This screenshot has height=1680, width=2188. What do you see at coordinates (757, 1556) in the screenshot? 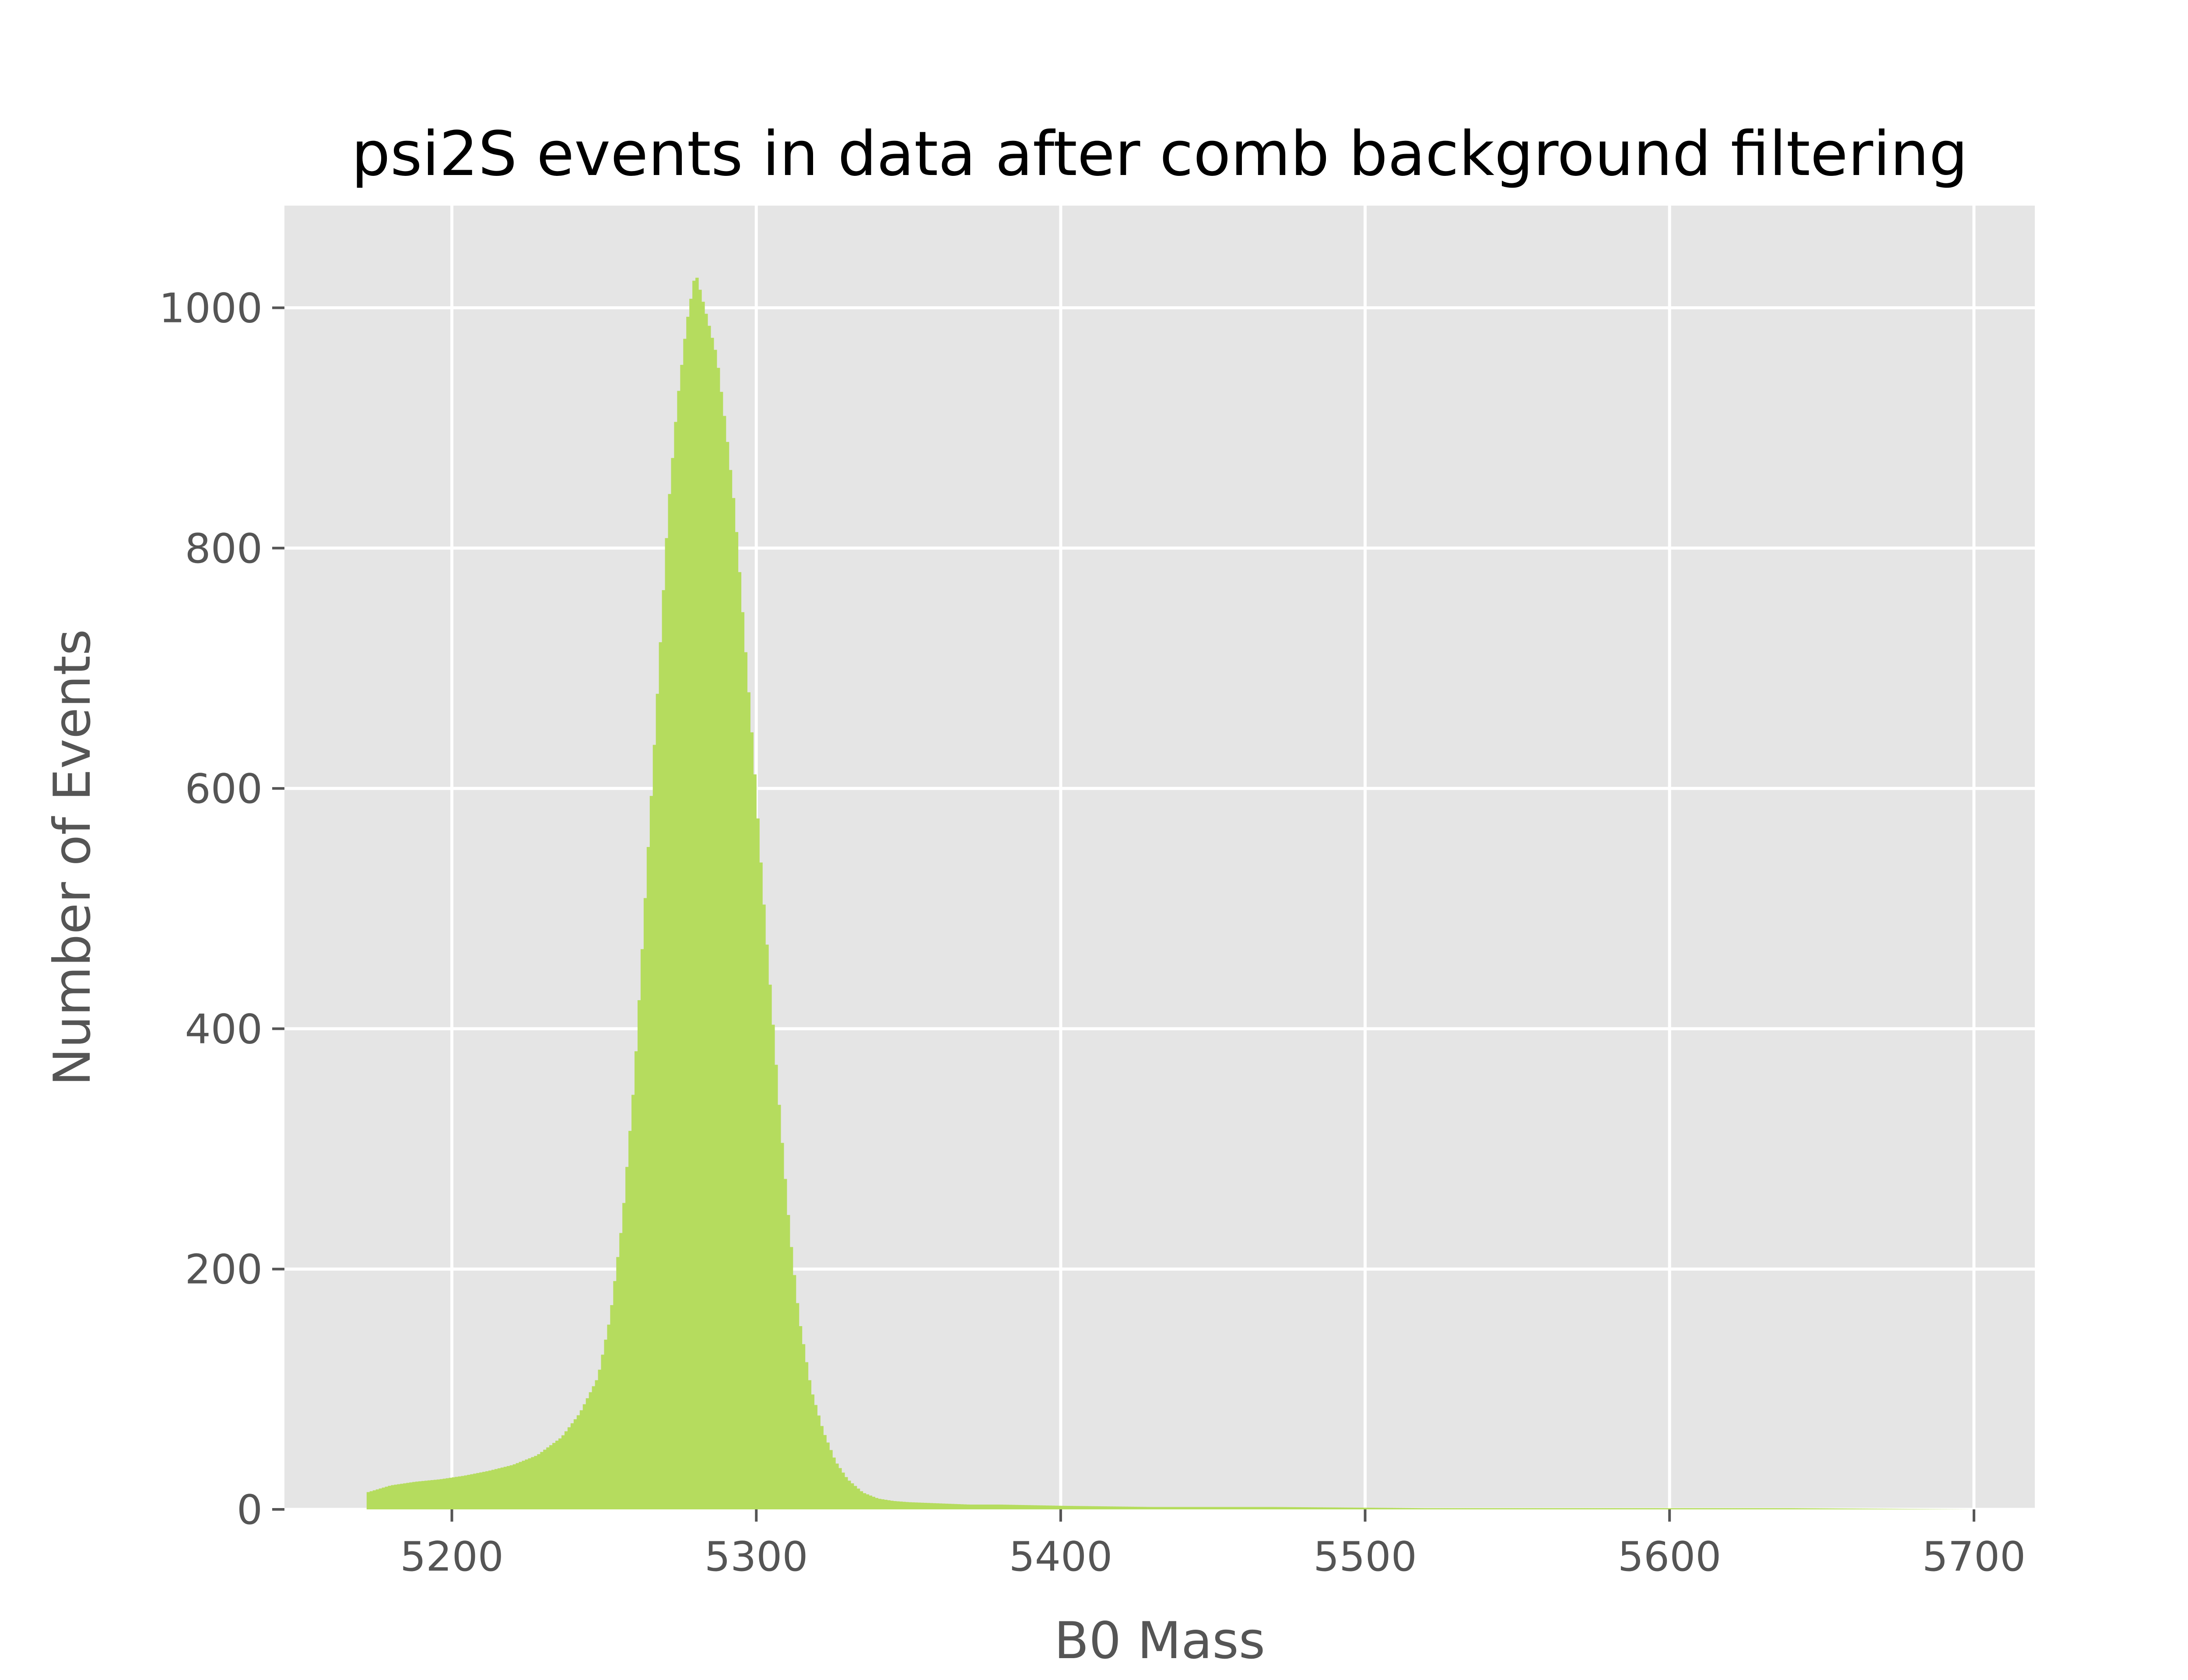
I see `x-tick-label: 5300` at bounding box center [757, 1556].